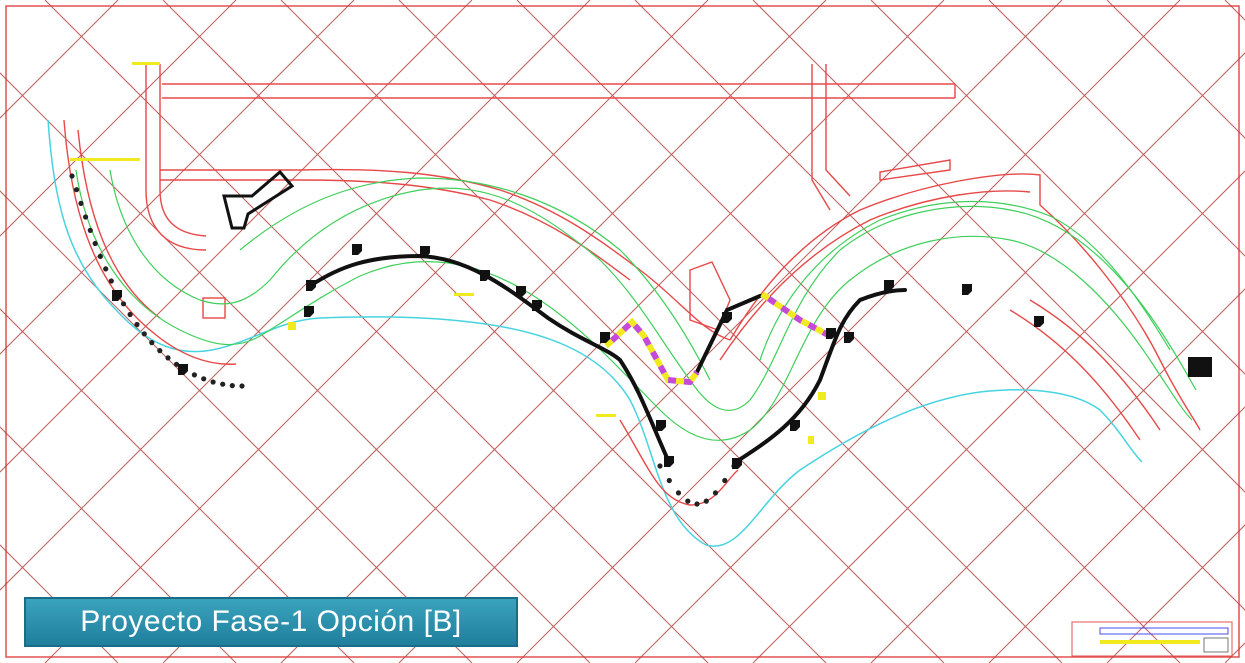  What do you see at coordinates (1200, 367) in the screenshot?
I see `transformer-icon` at bounding box center [1200, 367].